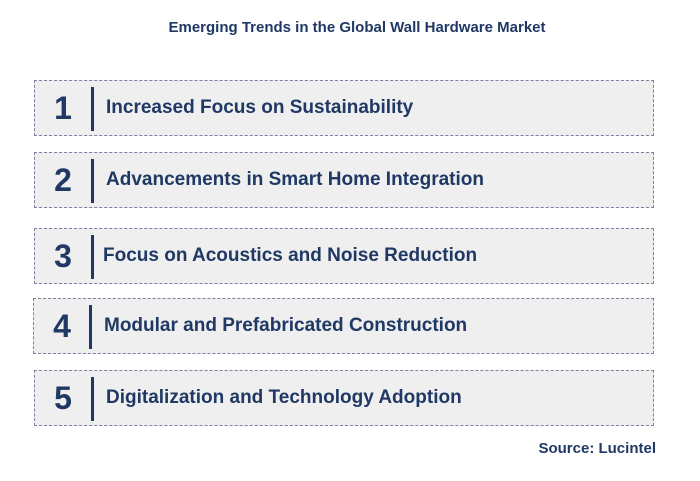  I want to click on trend-label: Advancements in Smart Home Integration, so click(295, 179).